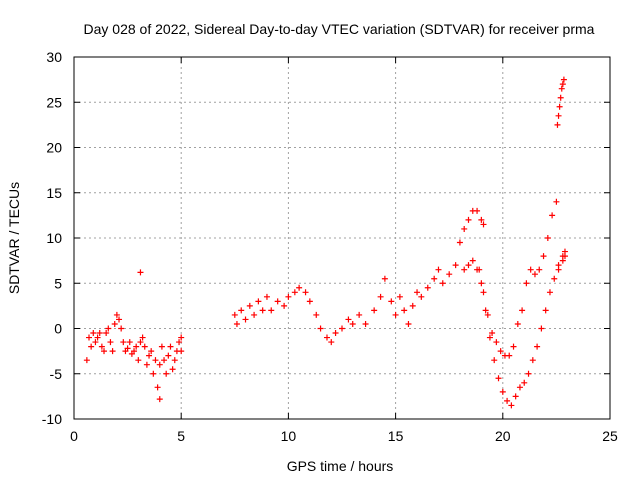  I want to click on y-tick-label: -5, so click(56, 374).